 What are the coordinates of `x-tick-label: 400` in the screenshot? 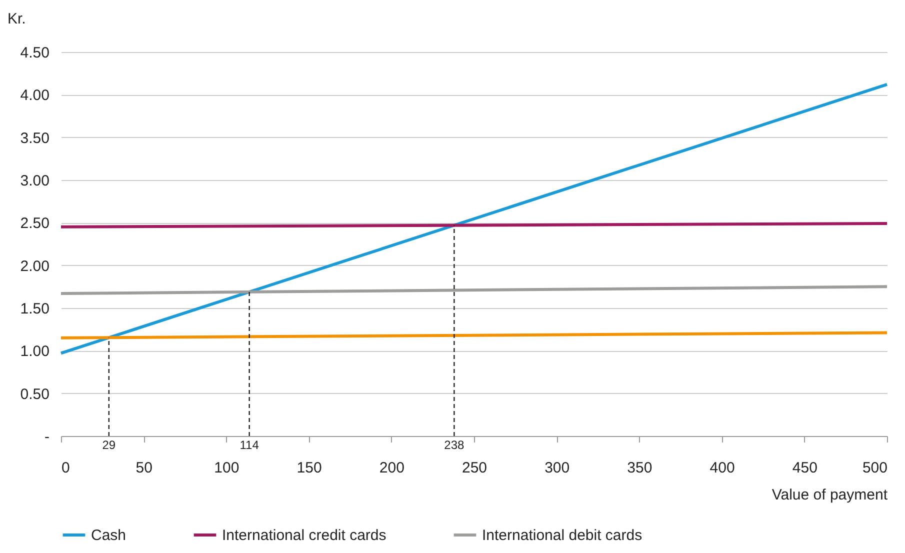 It's located at (722, 468).